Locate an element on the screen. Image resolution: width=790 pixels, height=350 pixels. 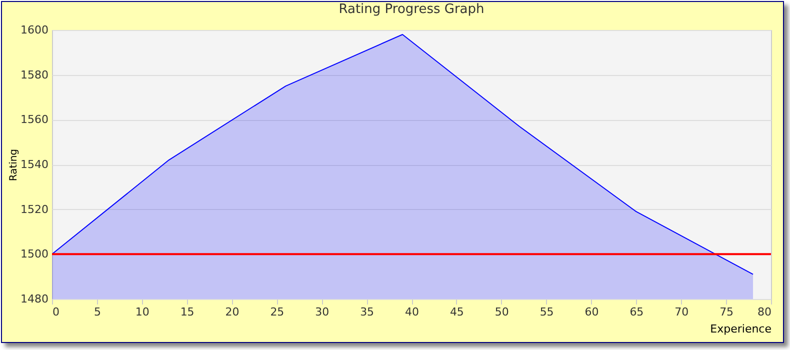
x-tick-label: 80 is located at coordinates (765, 312).